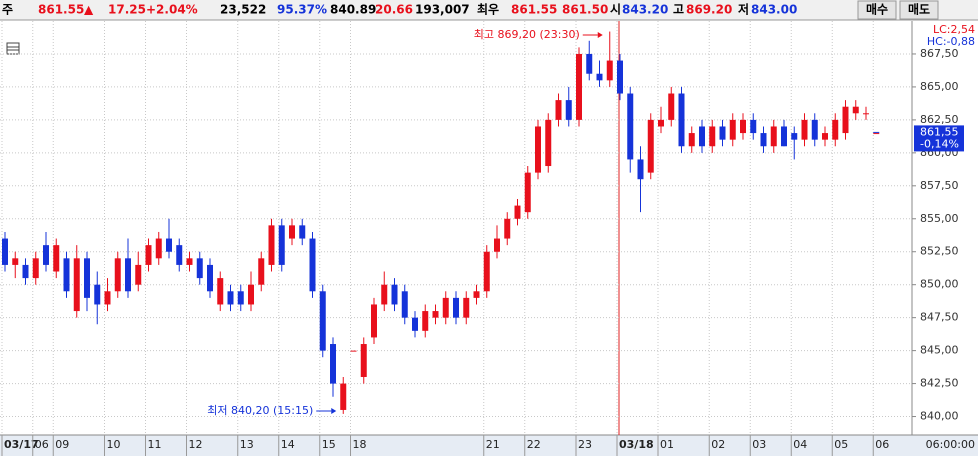  I want to click on x-tick-label: 03/18, so click(636, 444).